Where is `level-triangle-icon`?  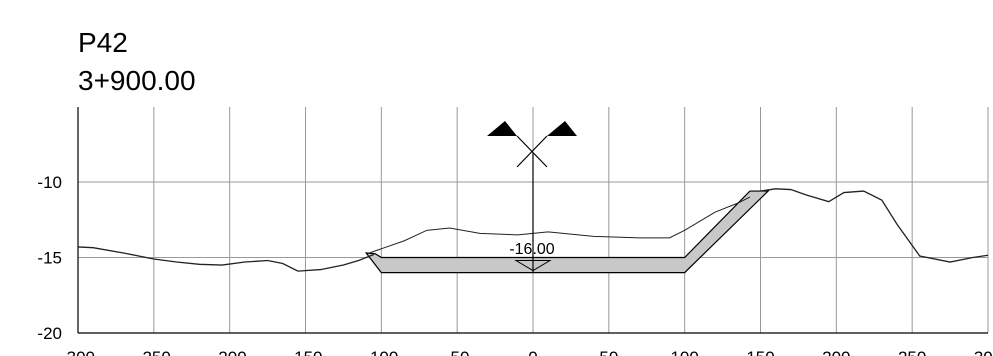 level-triangle-icon is located at coordinates (533, 266).